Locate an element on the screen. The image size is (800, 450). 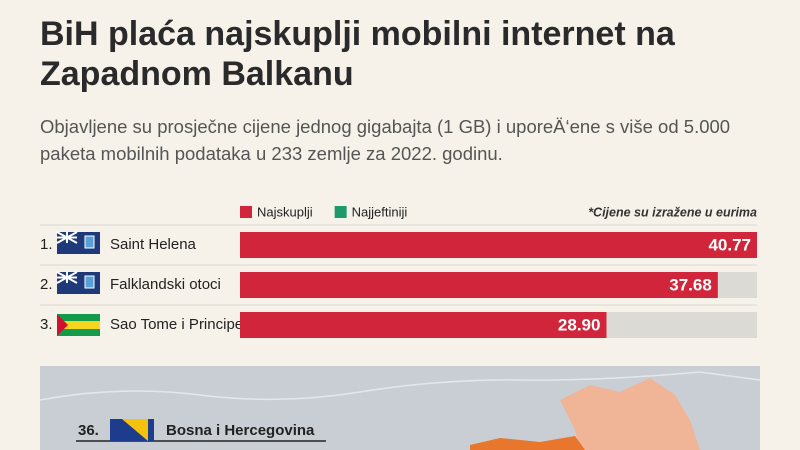
category-label: Saint Helena is located at coordinates (153, 244).